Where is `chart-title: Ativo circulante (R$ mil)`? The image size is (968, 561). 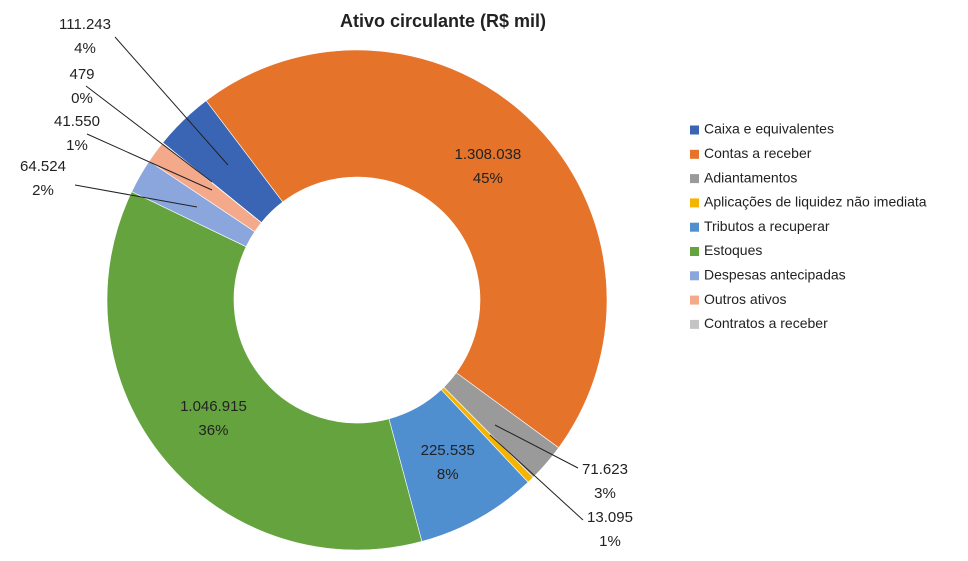 chart-title: Ativo circulante (R$ mil) is located at coordinates (443, 21).